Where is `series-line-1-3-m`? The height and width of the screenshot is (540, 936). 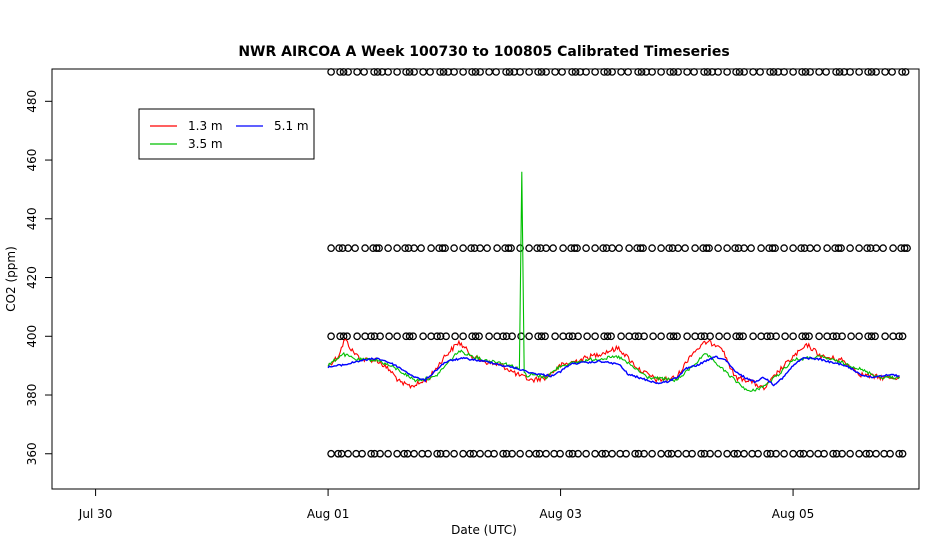
series-line-1-3-m is located at coordinates (613, 365).